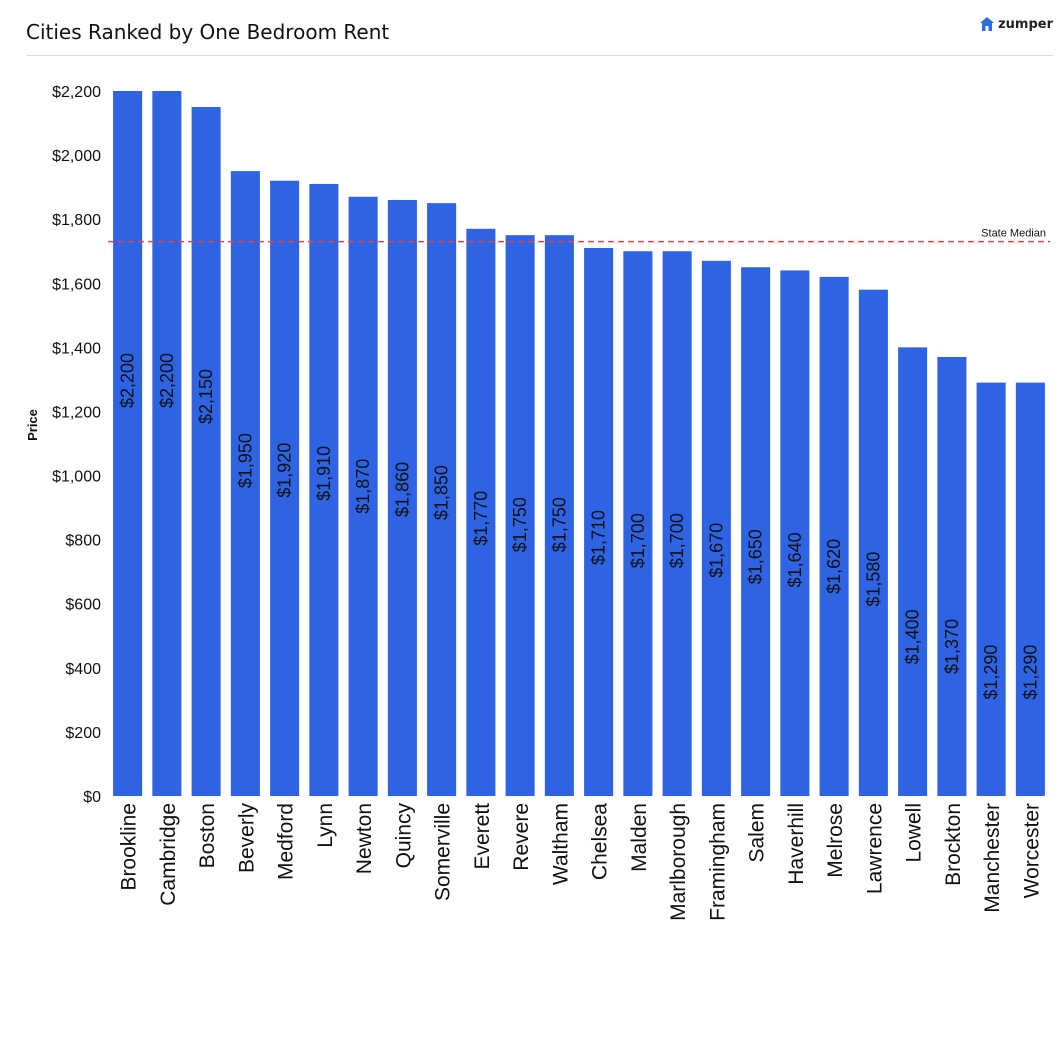 The width and height of the screenshot is (1063, 1041). I want to click on bar-cambridge, so click(167, 443).